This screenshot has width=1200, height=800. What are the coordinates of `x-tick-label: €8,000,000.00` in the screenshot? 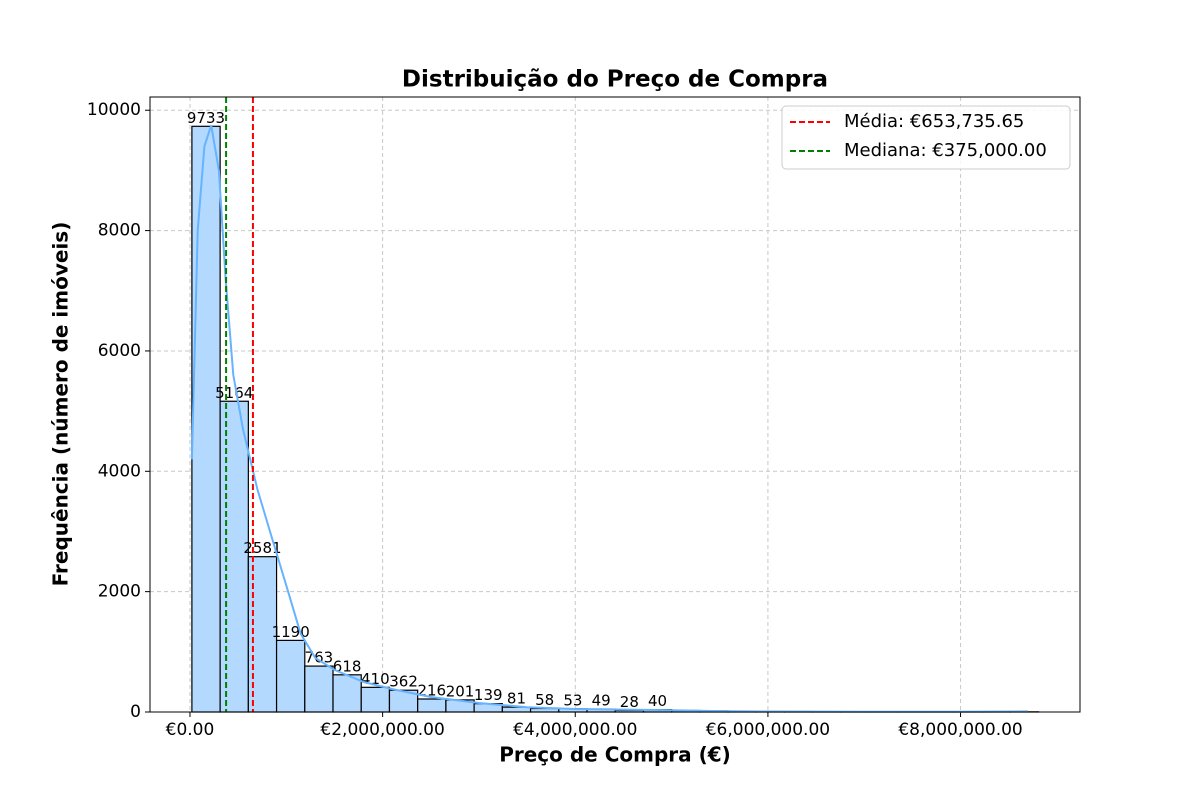 It's located at (960, 730).